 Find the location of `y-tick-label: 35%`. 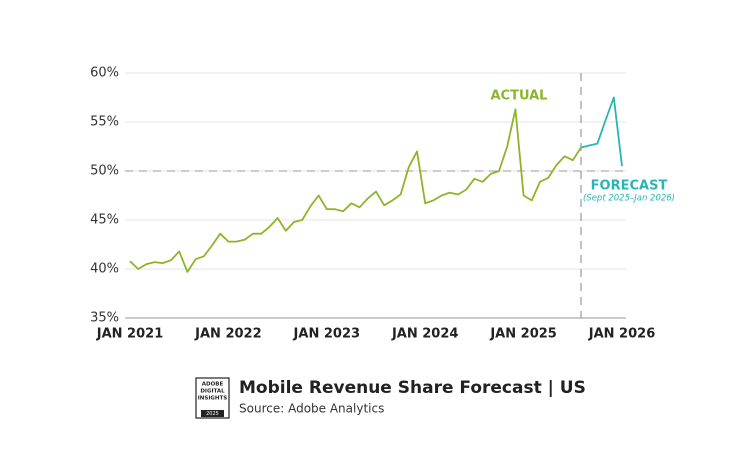

y-tick-label: 35% is located at coordinates (104, 318).